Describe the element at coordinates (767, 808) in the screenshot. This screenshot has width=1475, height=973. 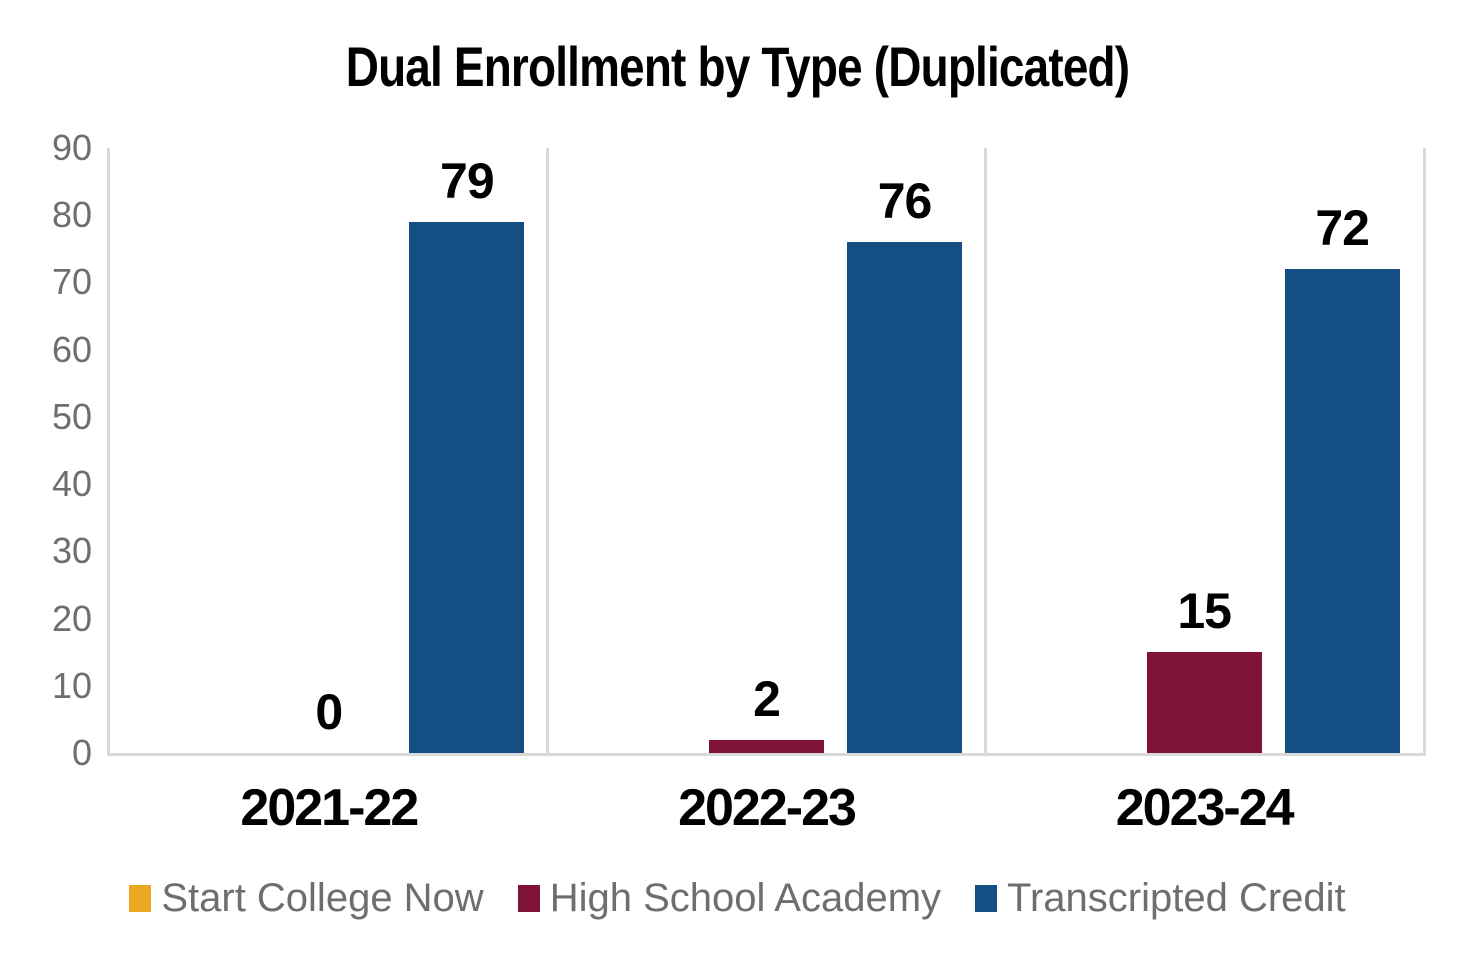
I see `x-axis-label-2022-23: 2022-23` at that location.